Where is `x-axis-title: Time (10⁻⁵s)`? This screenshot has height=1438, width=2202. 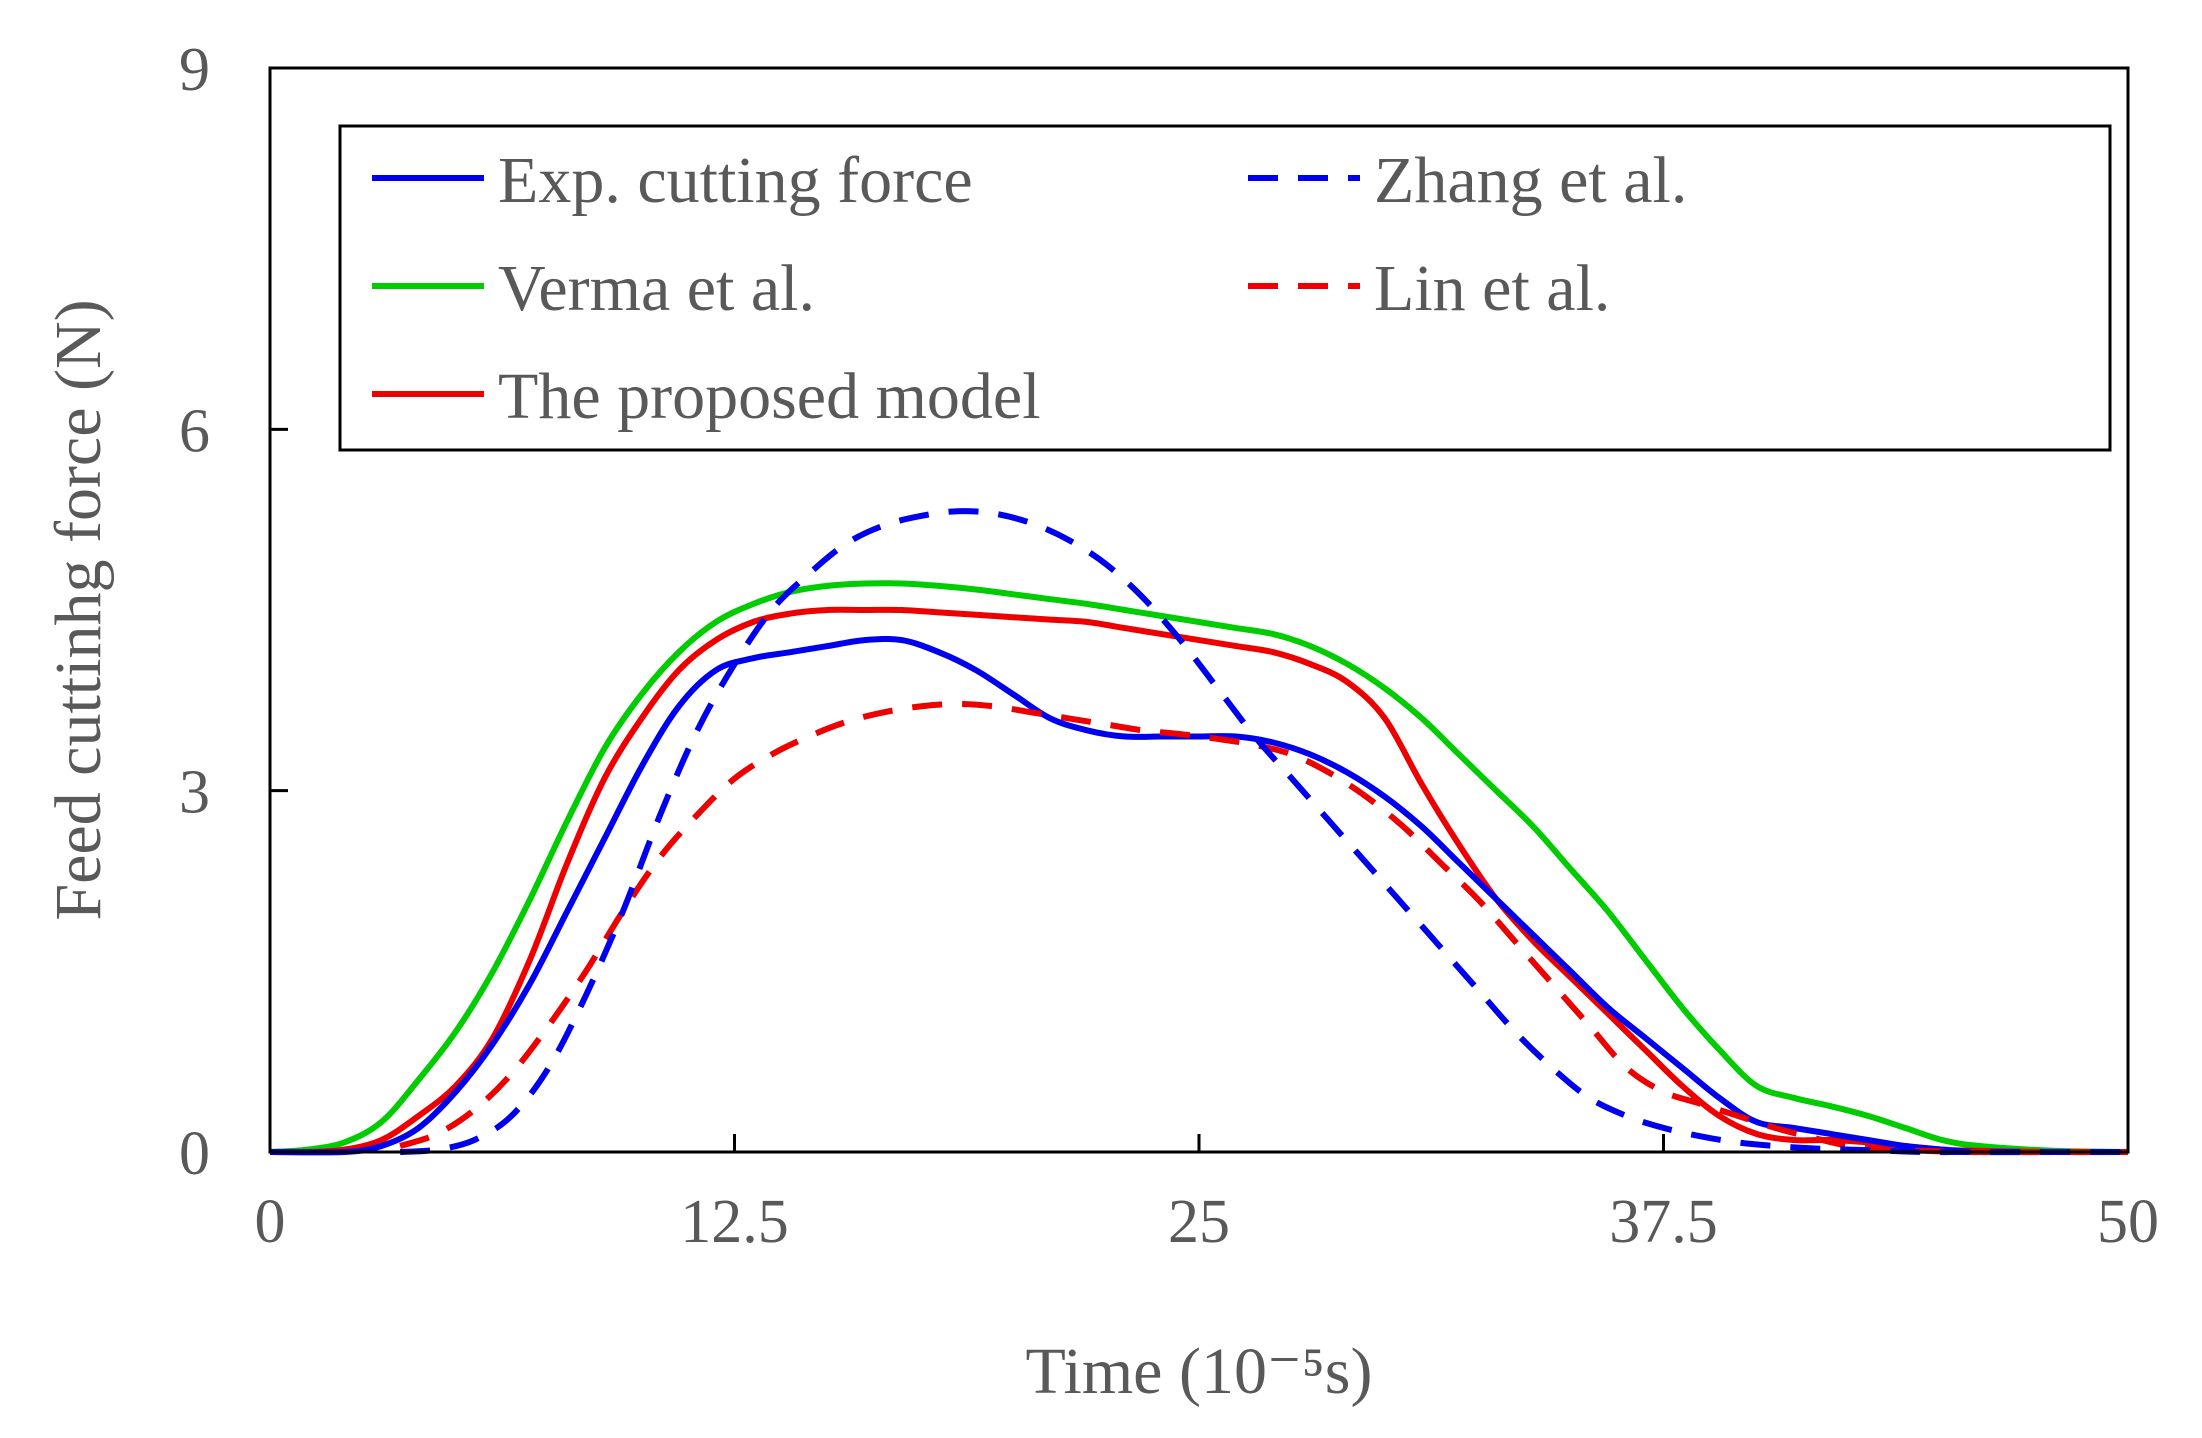 x-axis-title: Time (10⁻⁵s) is located at coordinates (1199, 1371).